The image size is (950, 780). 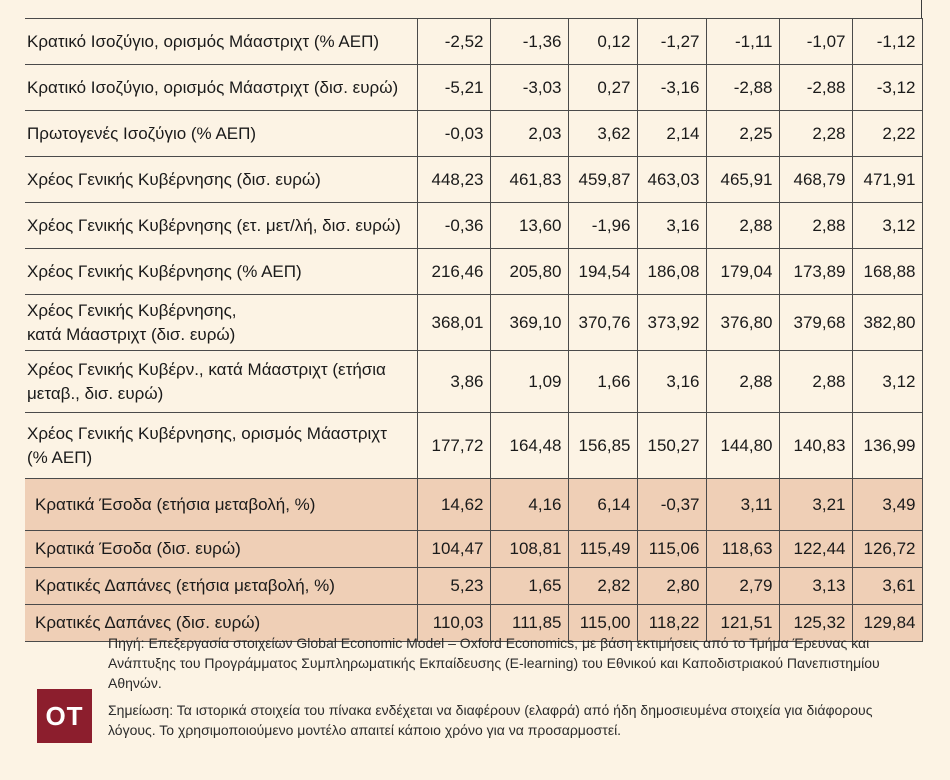 I want to click on table-cell: 373,92, so click(x=671, y=322).